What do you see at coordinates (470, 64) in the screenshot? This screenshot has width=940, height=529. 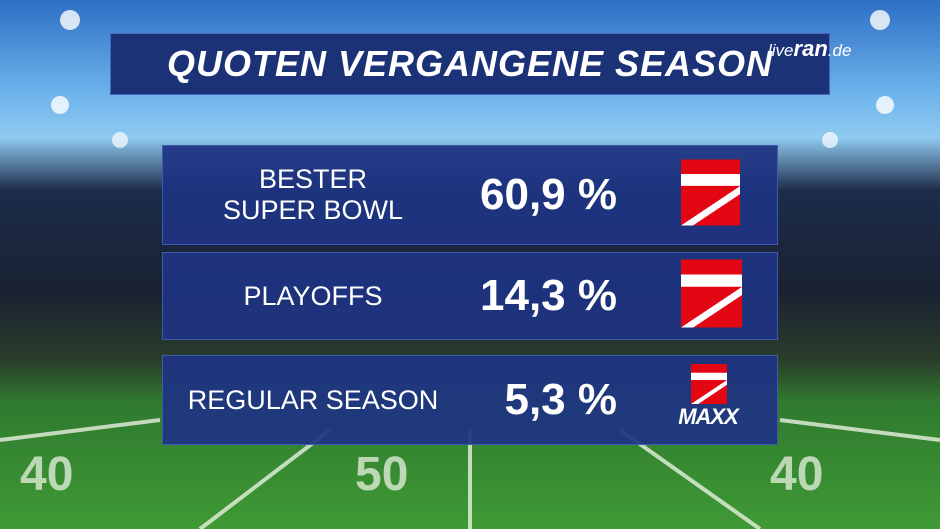 I see `title: QUOTEN VERGANGENE SEASON` at bounding box center [470, 64].